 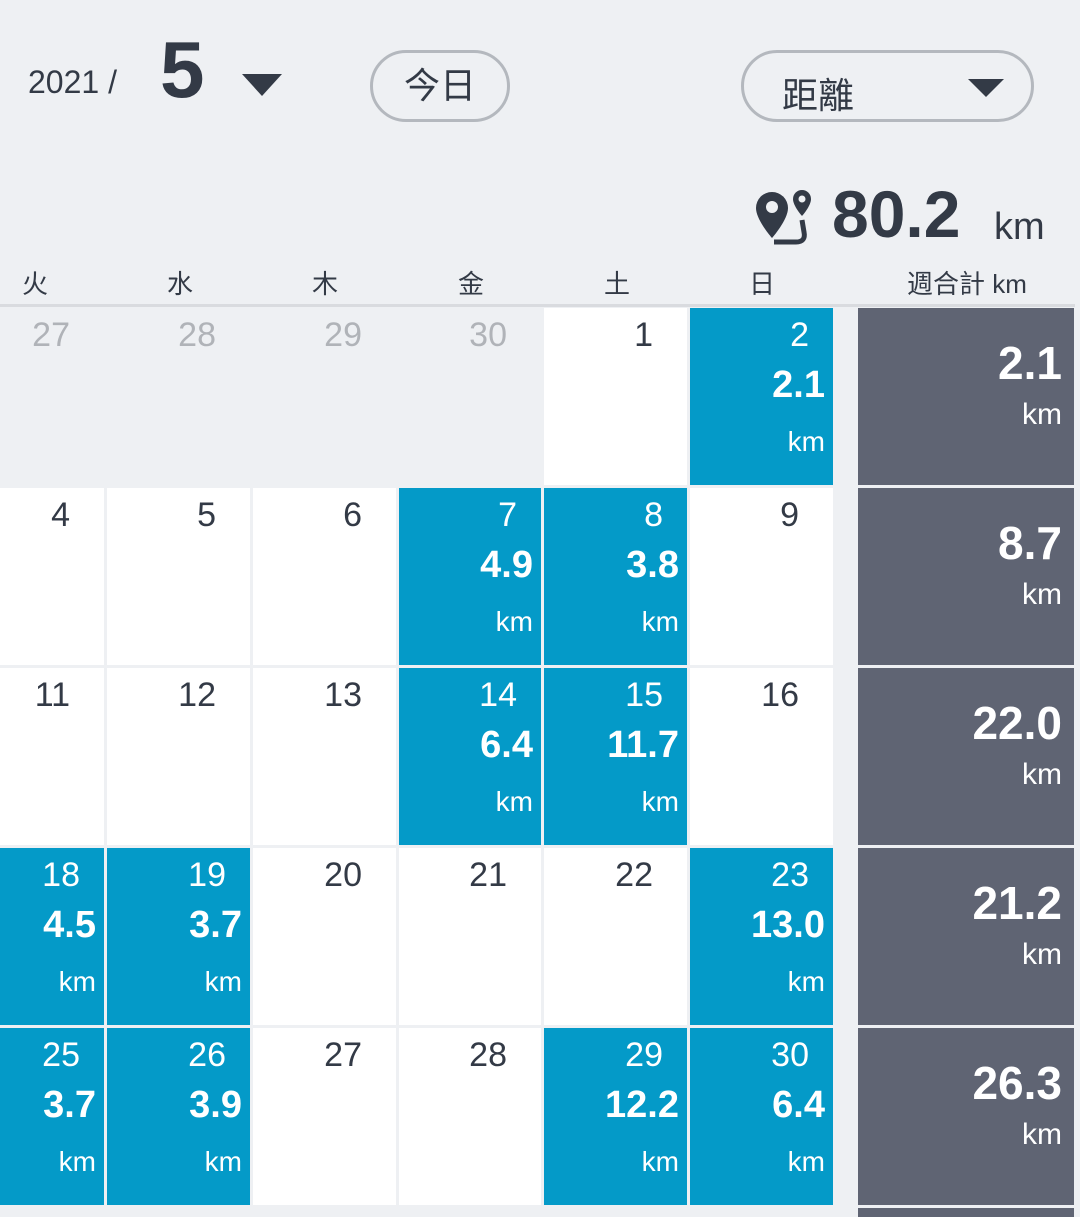 What do you see at coordinates (440, 86) in the screenshot?
I see `today-button: 今日` at bounding box center [440, 86].